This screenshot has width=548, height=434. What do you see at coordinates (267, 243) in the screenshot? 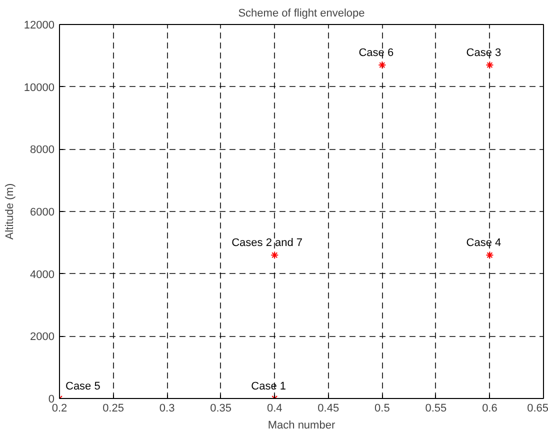
I see `annotation: Cases 2 and 7` at bounding box center [267, 243].